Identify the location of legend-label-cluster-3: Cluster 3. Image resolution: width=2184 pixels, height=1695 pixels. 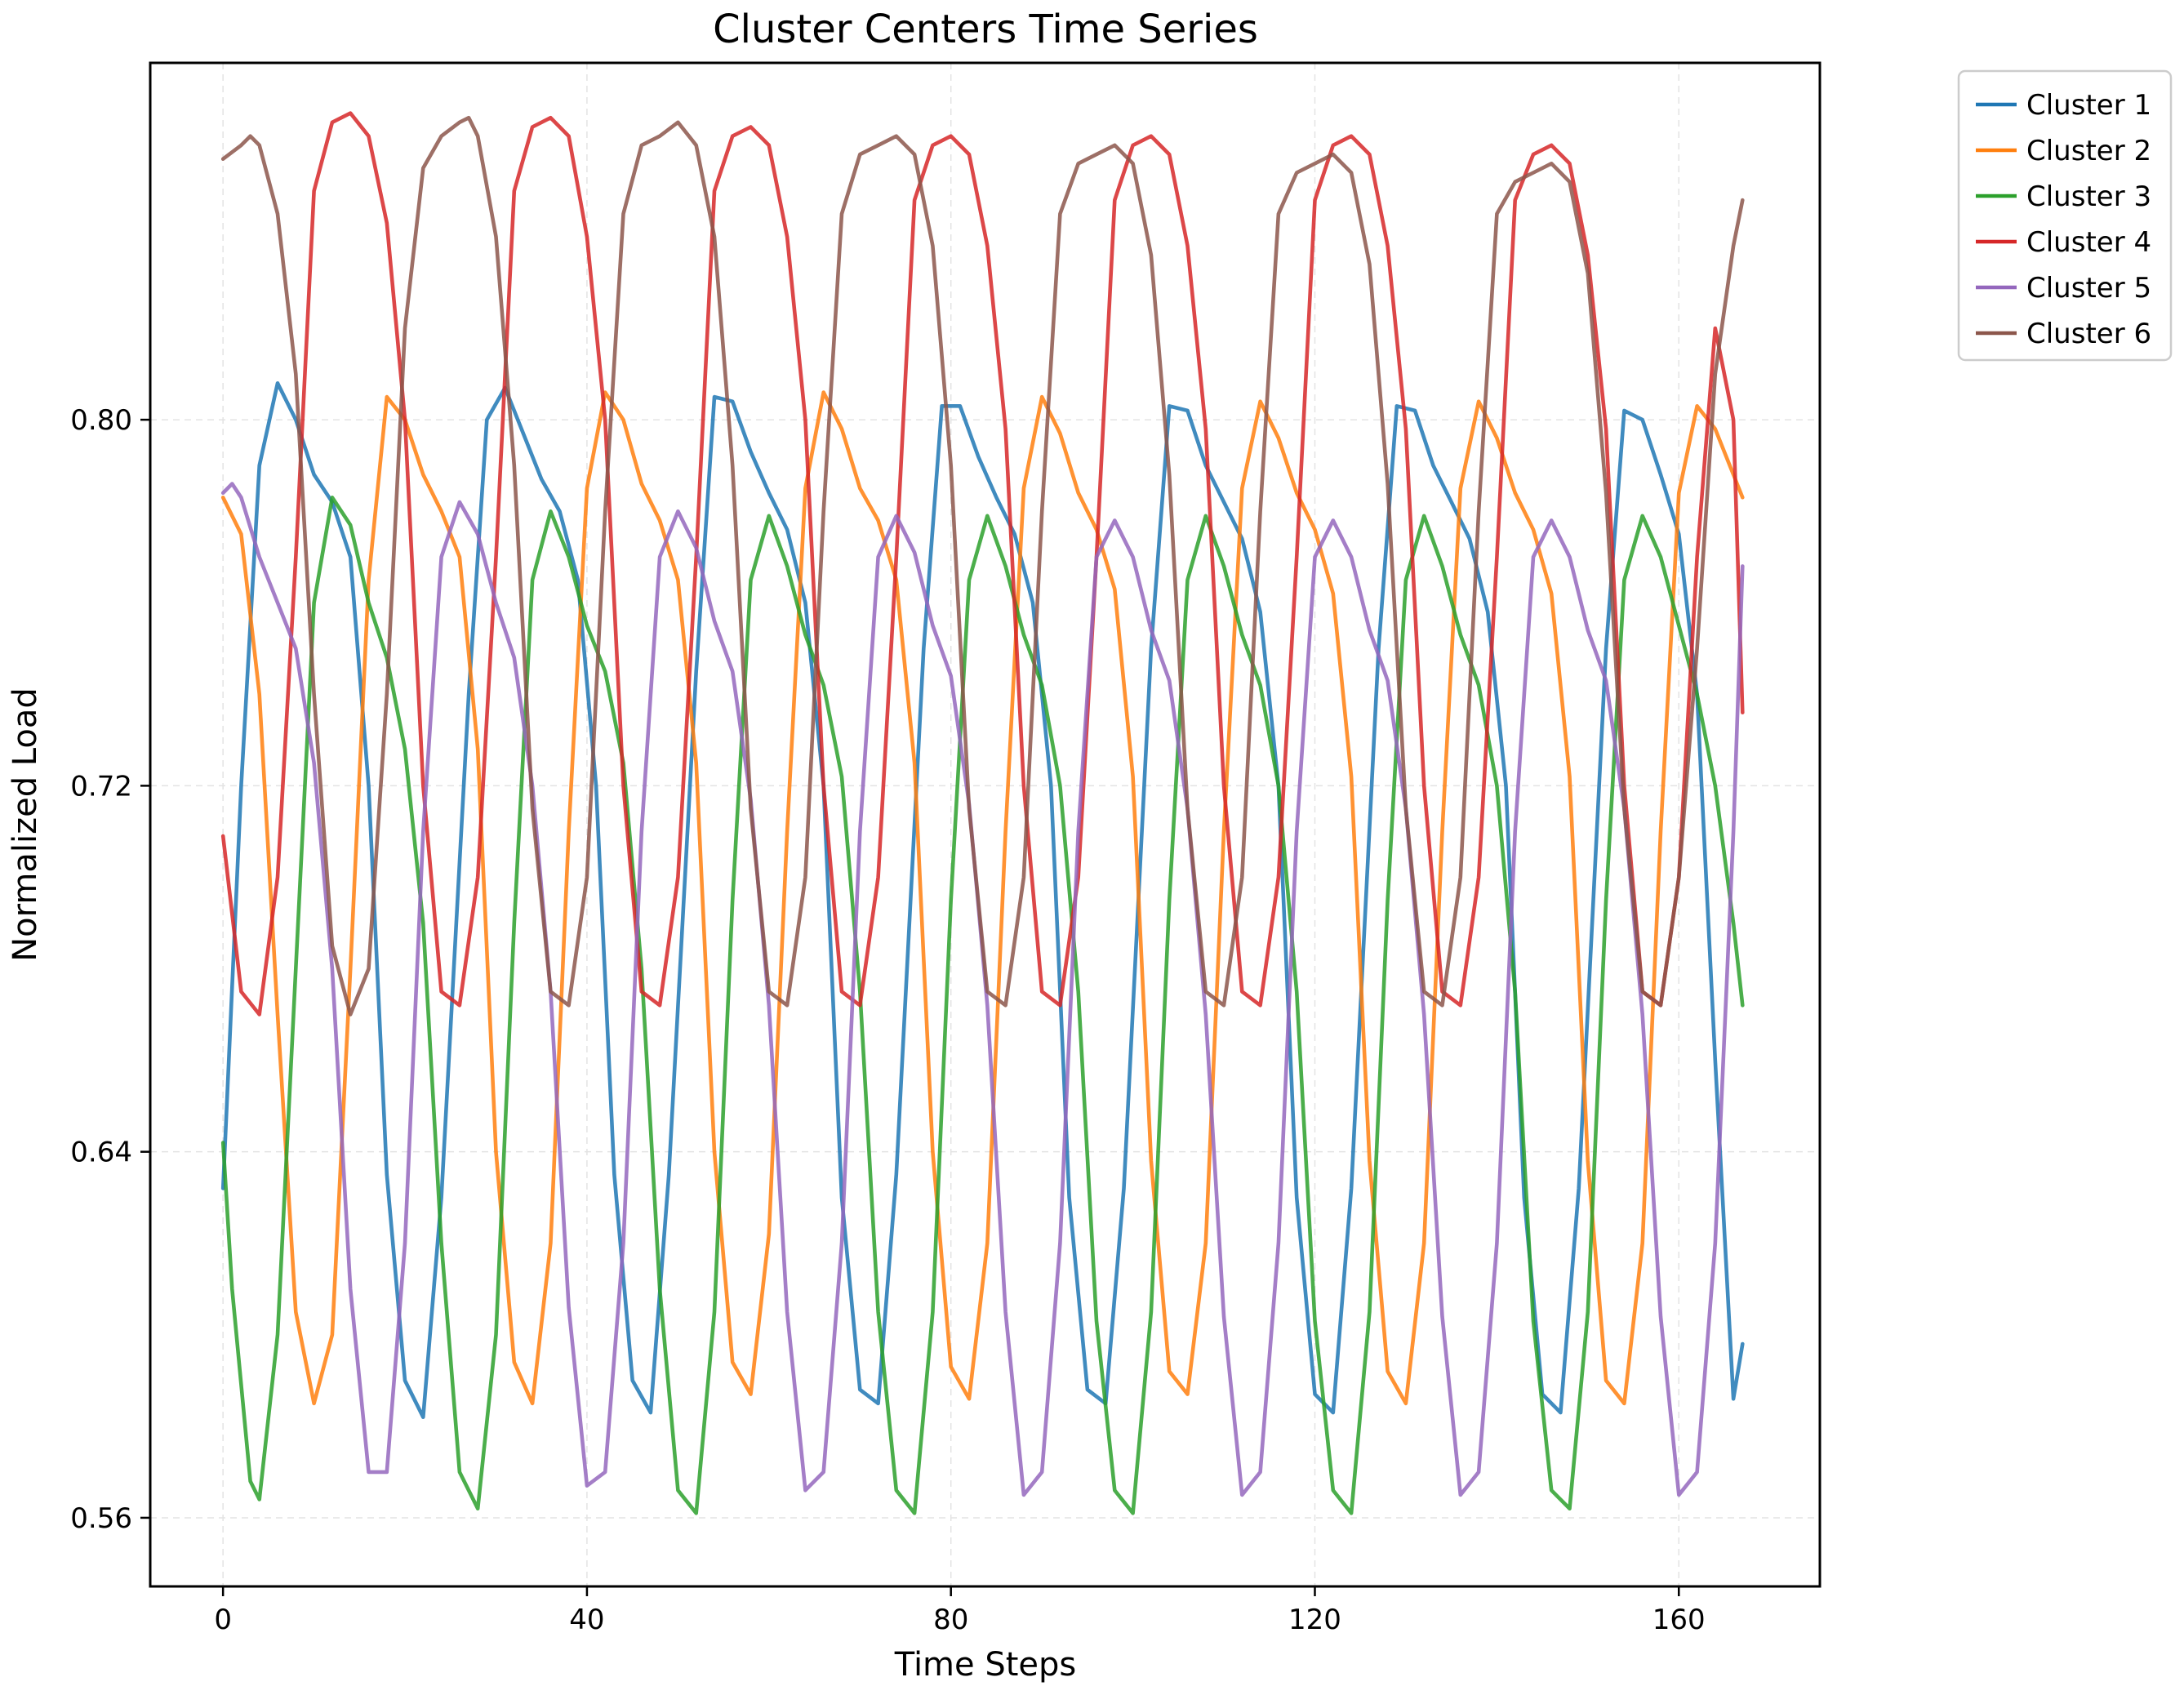
(2088, 197).